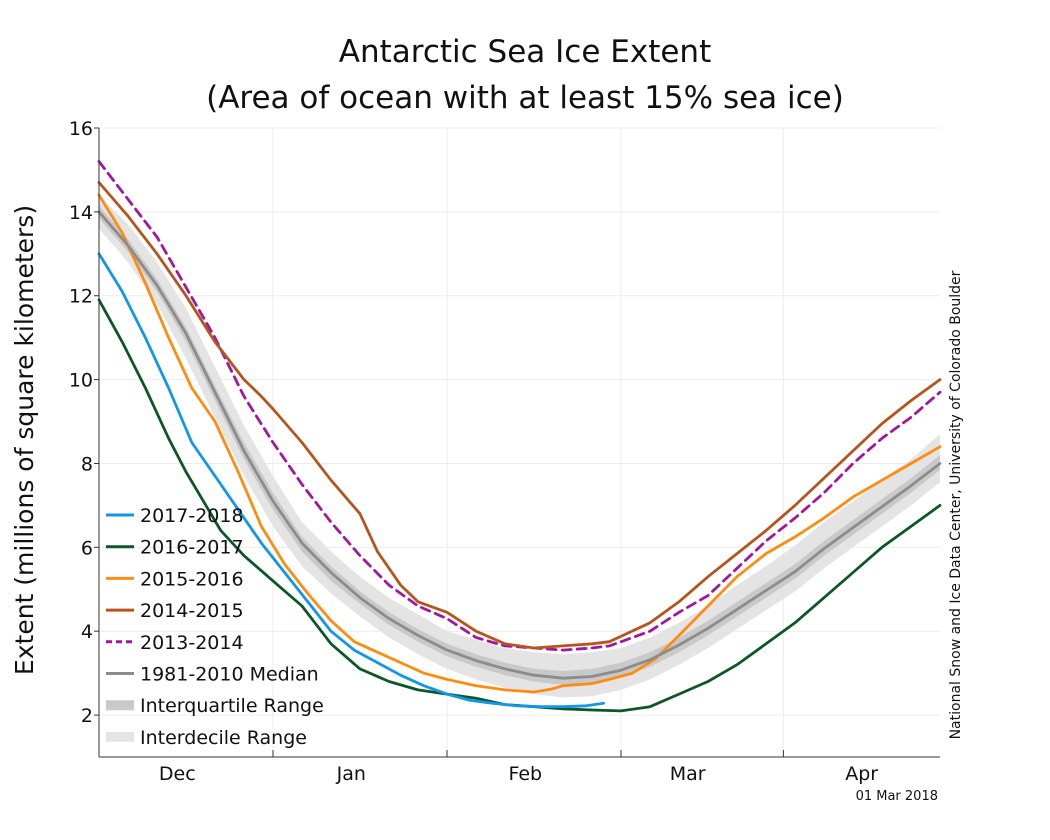 This screenshot has height=840, width=1050. Describe the element at coordinates (192, 643) in the screenshot. I see `legend-label-2013-2014: 2013-2014` at that location.